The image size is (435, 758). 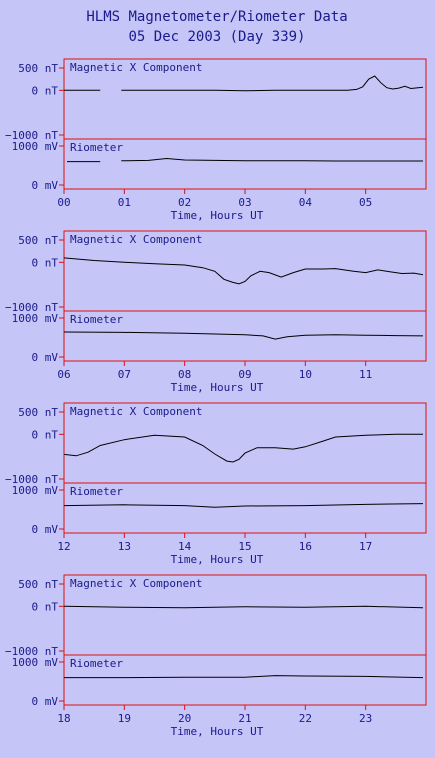 What do you see at coordinates (63, 374) in the screenshot?
I see `x-tick-label: 06` at bounding box center [63, 374].